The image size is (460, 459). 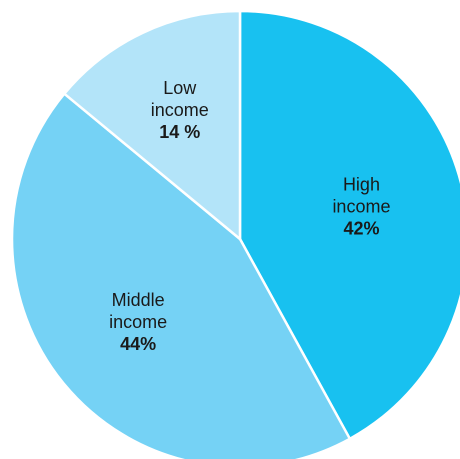 I want to click on slice-category-label: High, so click(x=361, y=185).